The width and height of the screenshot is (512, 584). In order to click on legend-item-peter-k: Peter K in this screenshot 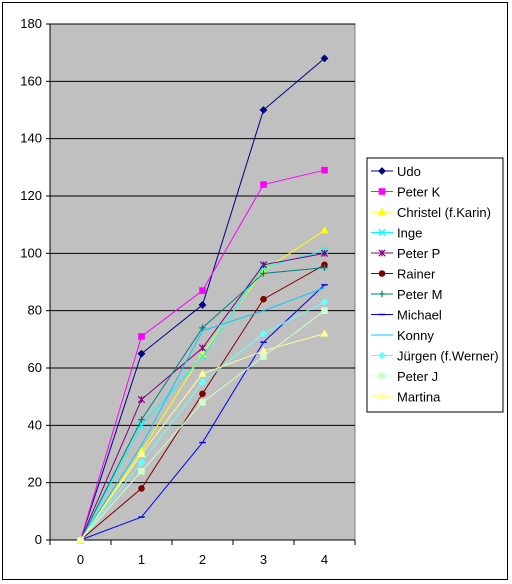, I will do `click(406, 192)`.